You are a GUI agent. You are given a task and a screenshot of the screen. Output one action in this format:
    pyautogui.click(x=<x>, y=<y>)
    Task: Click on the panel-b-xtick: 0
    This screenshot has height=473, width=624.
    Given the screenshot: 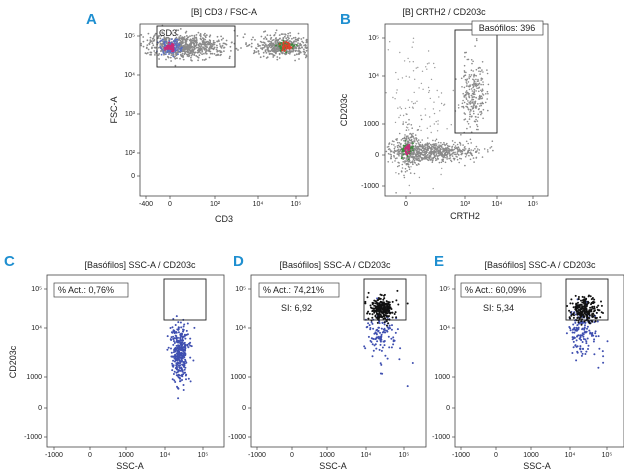 What is the action you would take?
    pyautogui.click(x=406, y=204)
    